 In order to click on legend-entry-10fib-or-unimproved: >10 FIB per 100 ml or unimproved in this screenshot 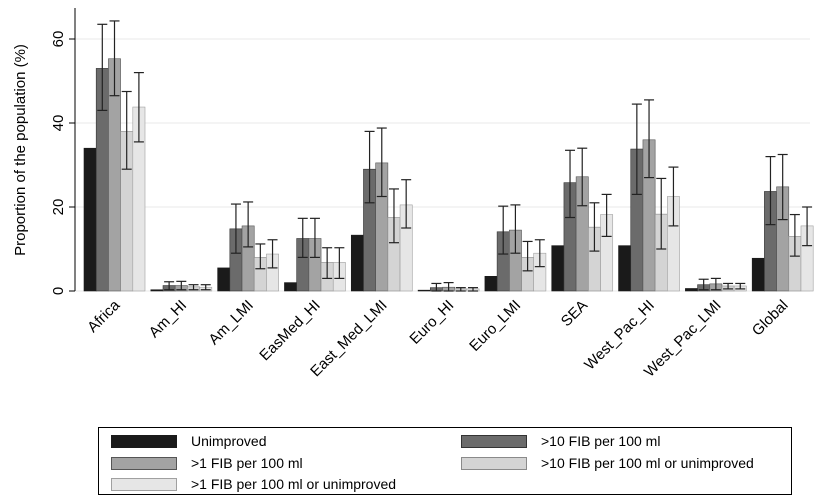, I will do `click(607, 463)`.